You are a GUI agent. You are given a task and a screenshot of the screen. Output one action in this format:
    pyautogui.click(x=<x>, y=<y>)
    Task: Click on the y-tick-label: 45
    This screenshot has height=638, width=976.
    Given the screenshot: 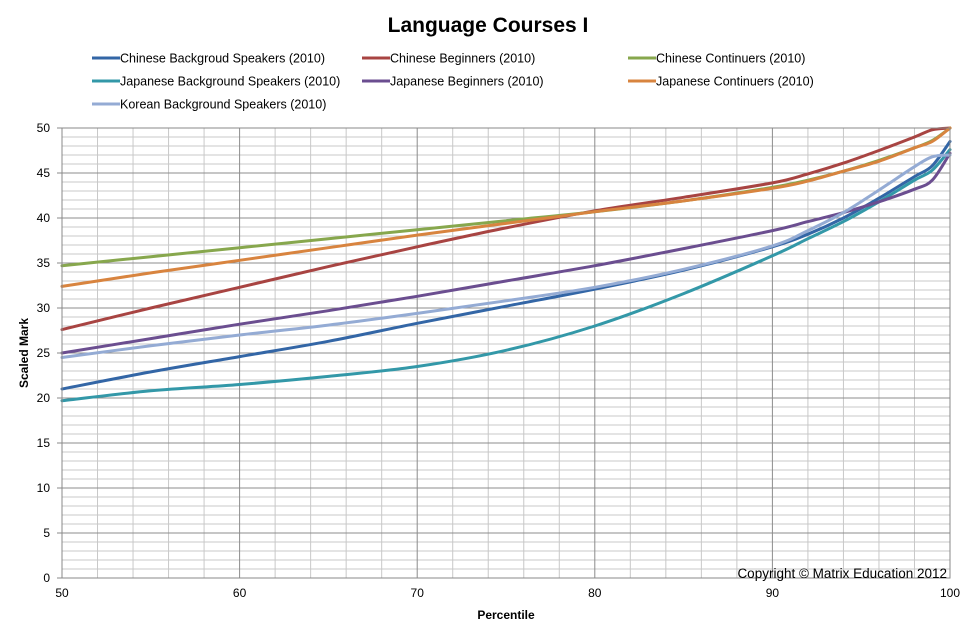 What is the action you would take?
    pyautogui.click(x=44, y=173)
    